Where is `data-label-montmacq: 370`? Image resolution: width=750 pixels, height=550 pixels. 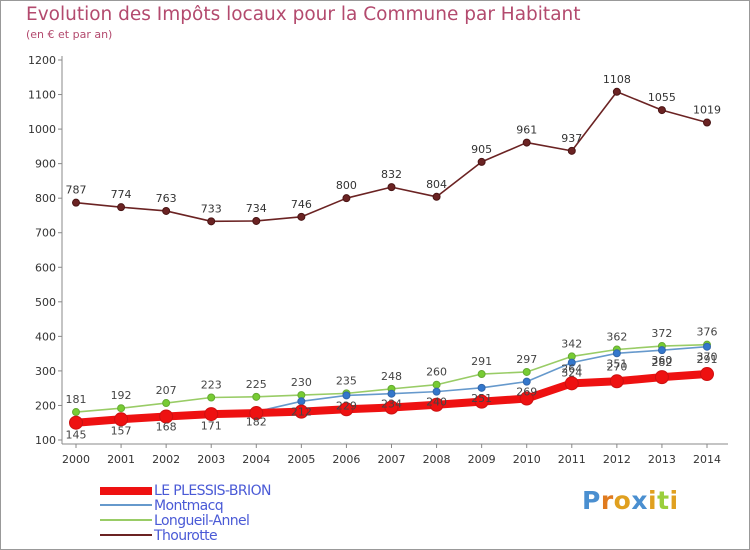 data-label-montmacq: 370 is located at coordinates (707, 357).